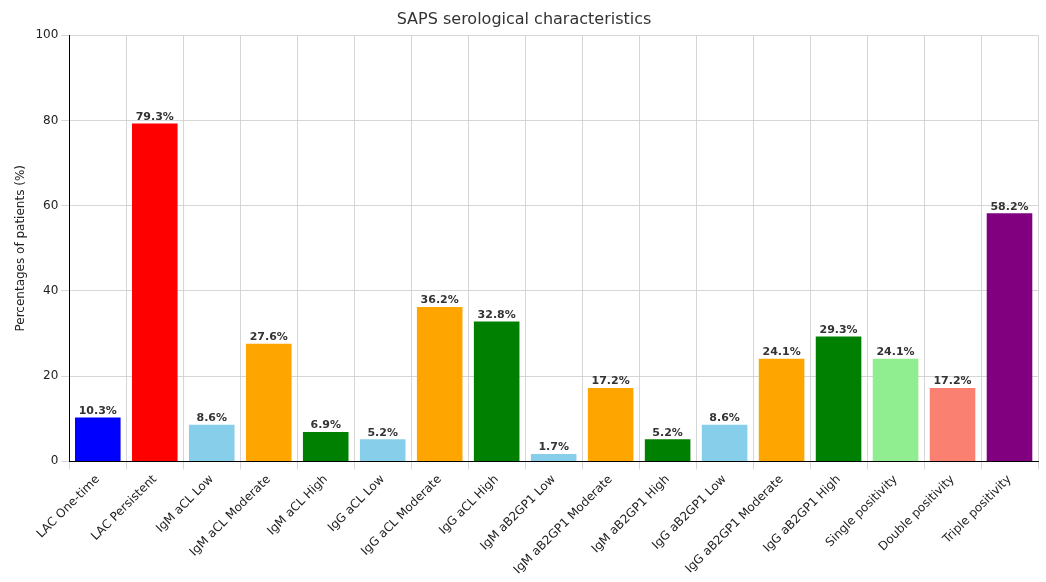 This screenshot has width=1046, height=582. What do you see at coordinates (51, 375) in the screenshot?
I see `y-tick-label: 20` at bounding box center [51, 375].